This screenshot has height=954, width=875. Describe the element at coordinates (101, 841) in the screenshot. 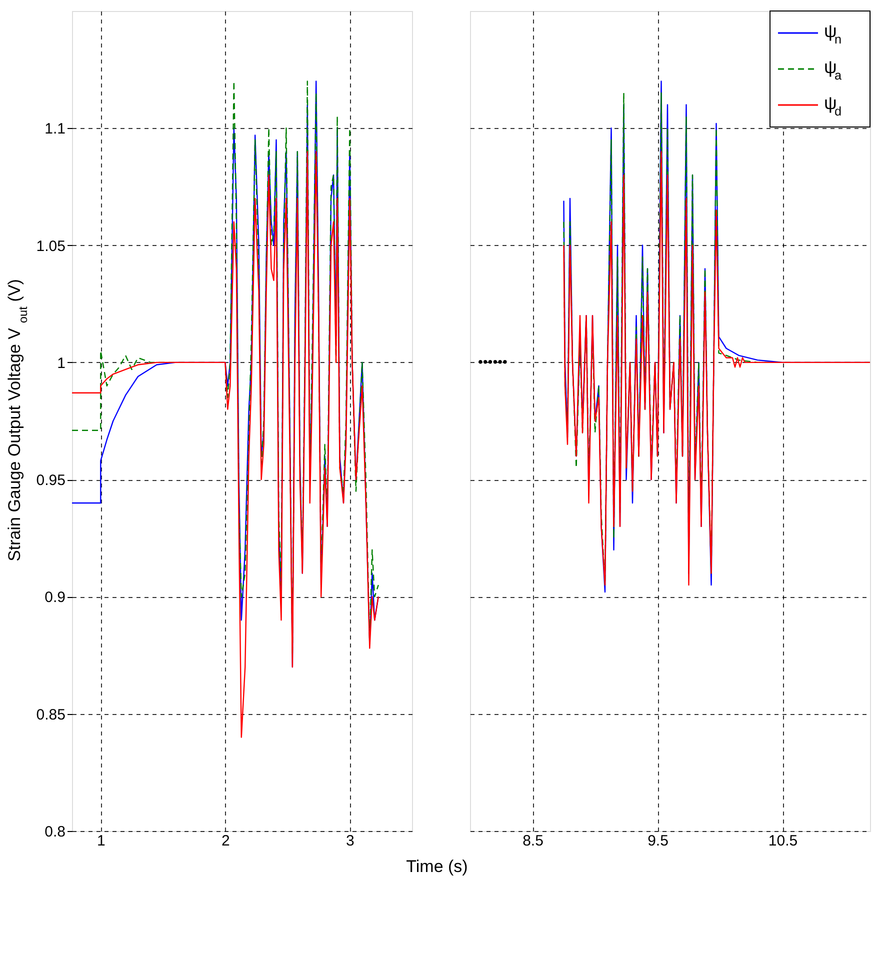

I see `x-tick-label: 1` at that location.